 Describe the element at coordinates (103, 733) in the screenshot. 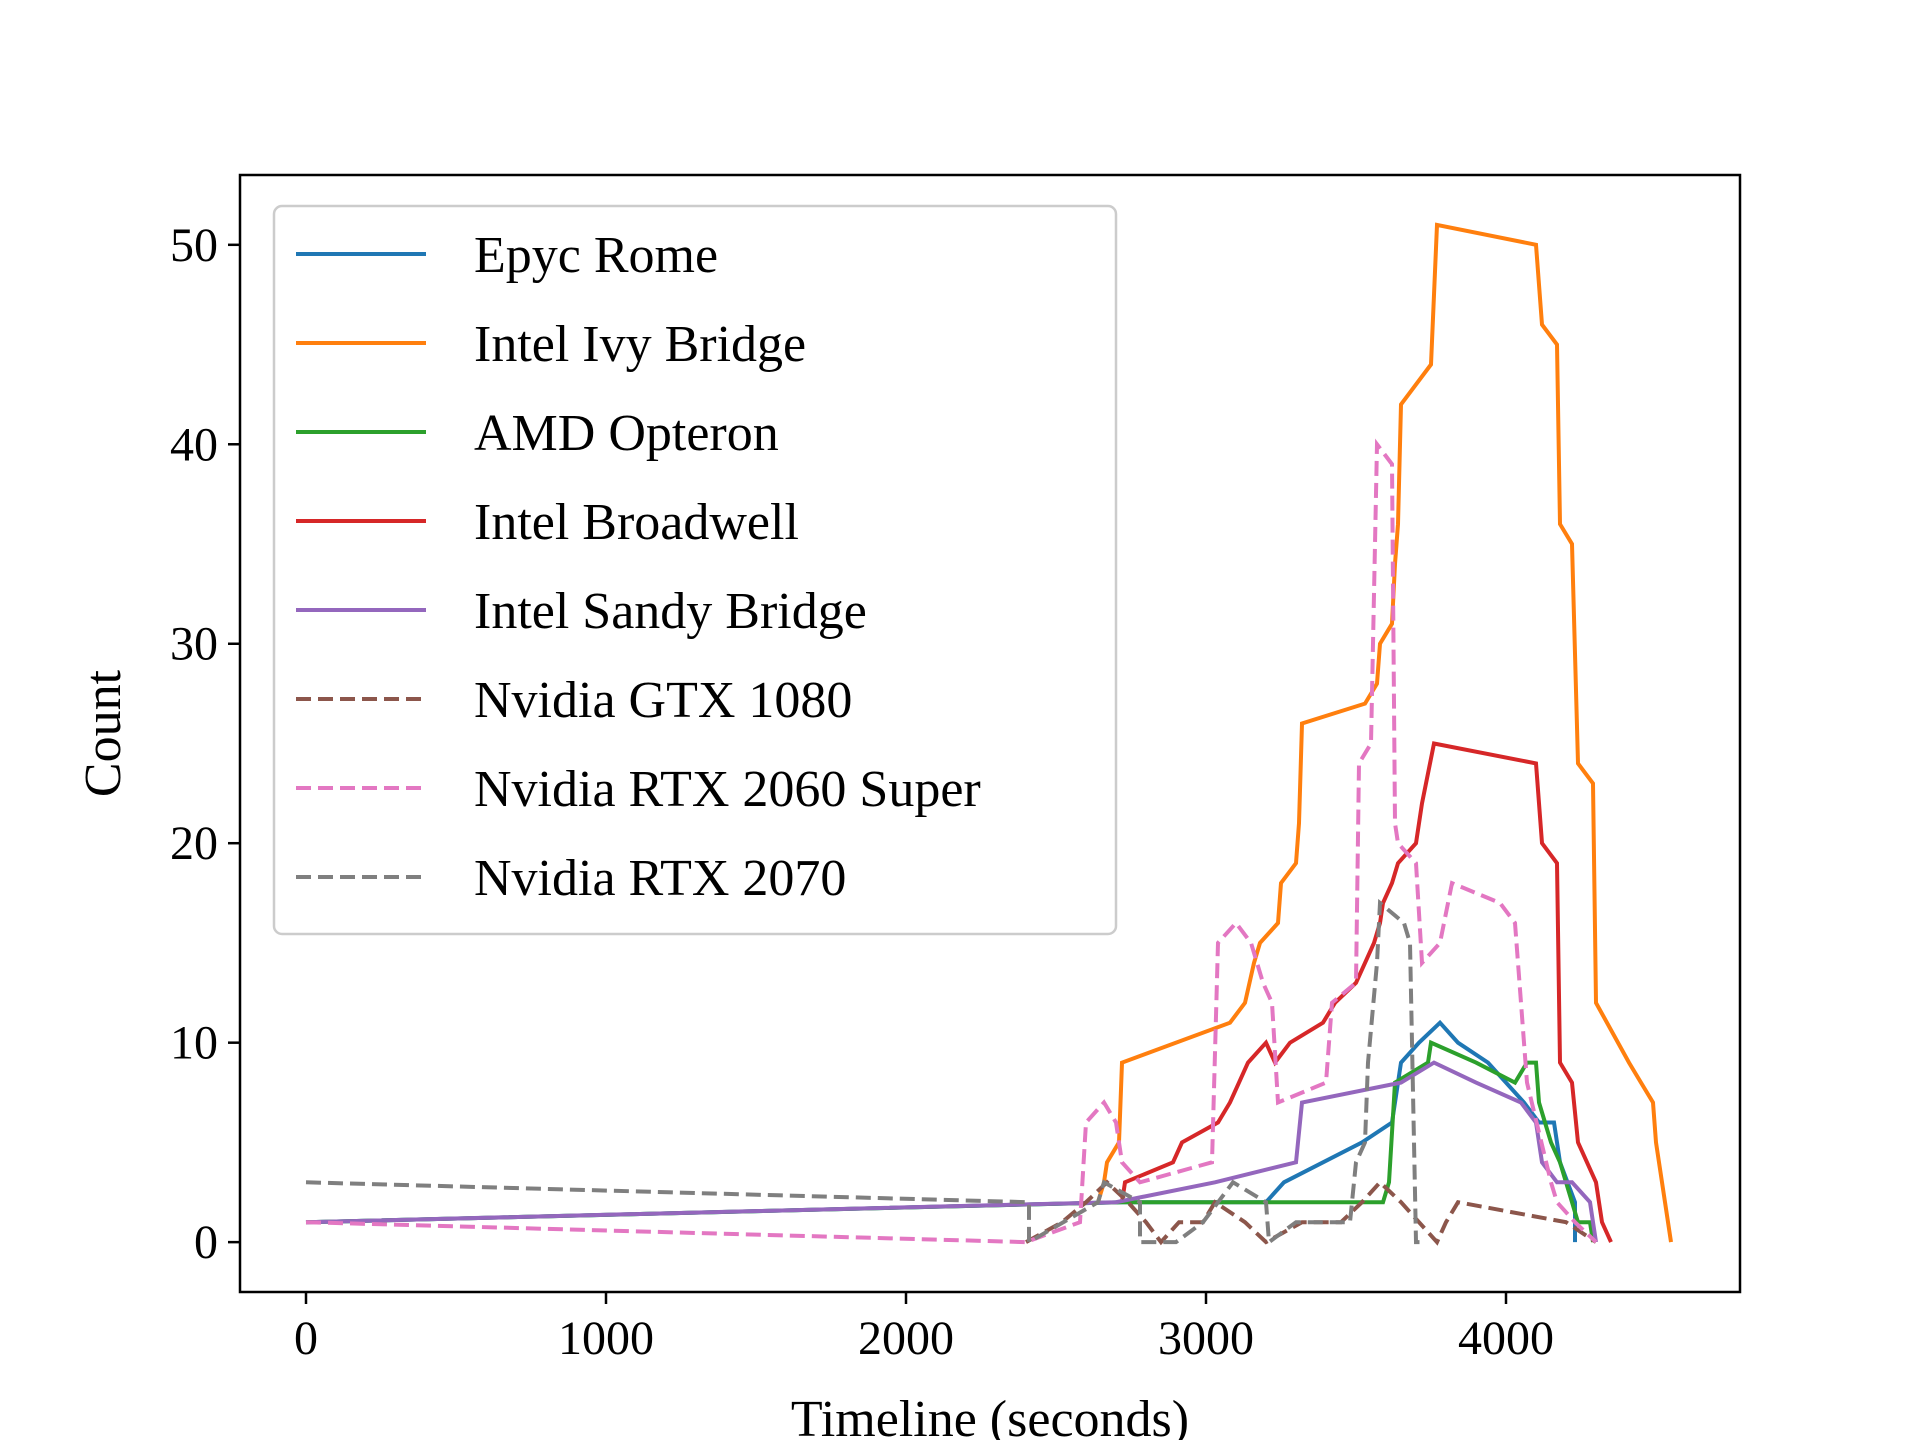

I see `y-axis-label: Count` at that location.